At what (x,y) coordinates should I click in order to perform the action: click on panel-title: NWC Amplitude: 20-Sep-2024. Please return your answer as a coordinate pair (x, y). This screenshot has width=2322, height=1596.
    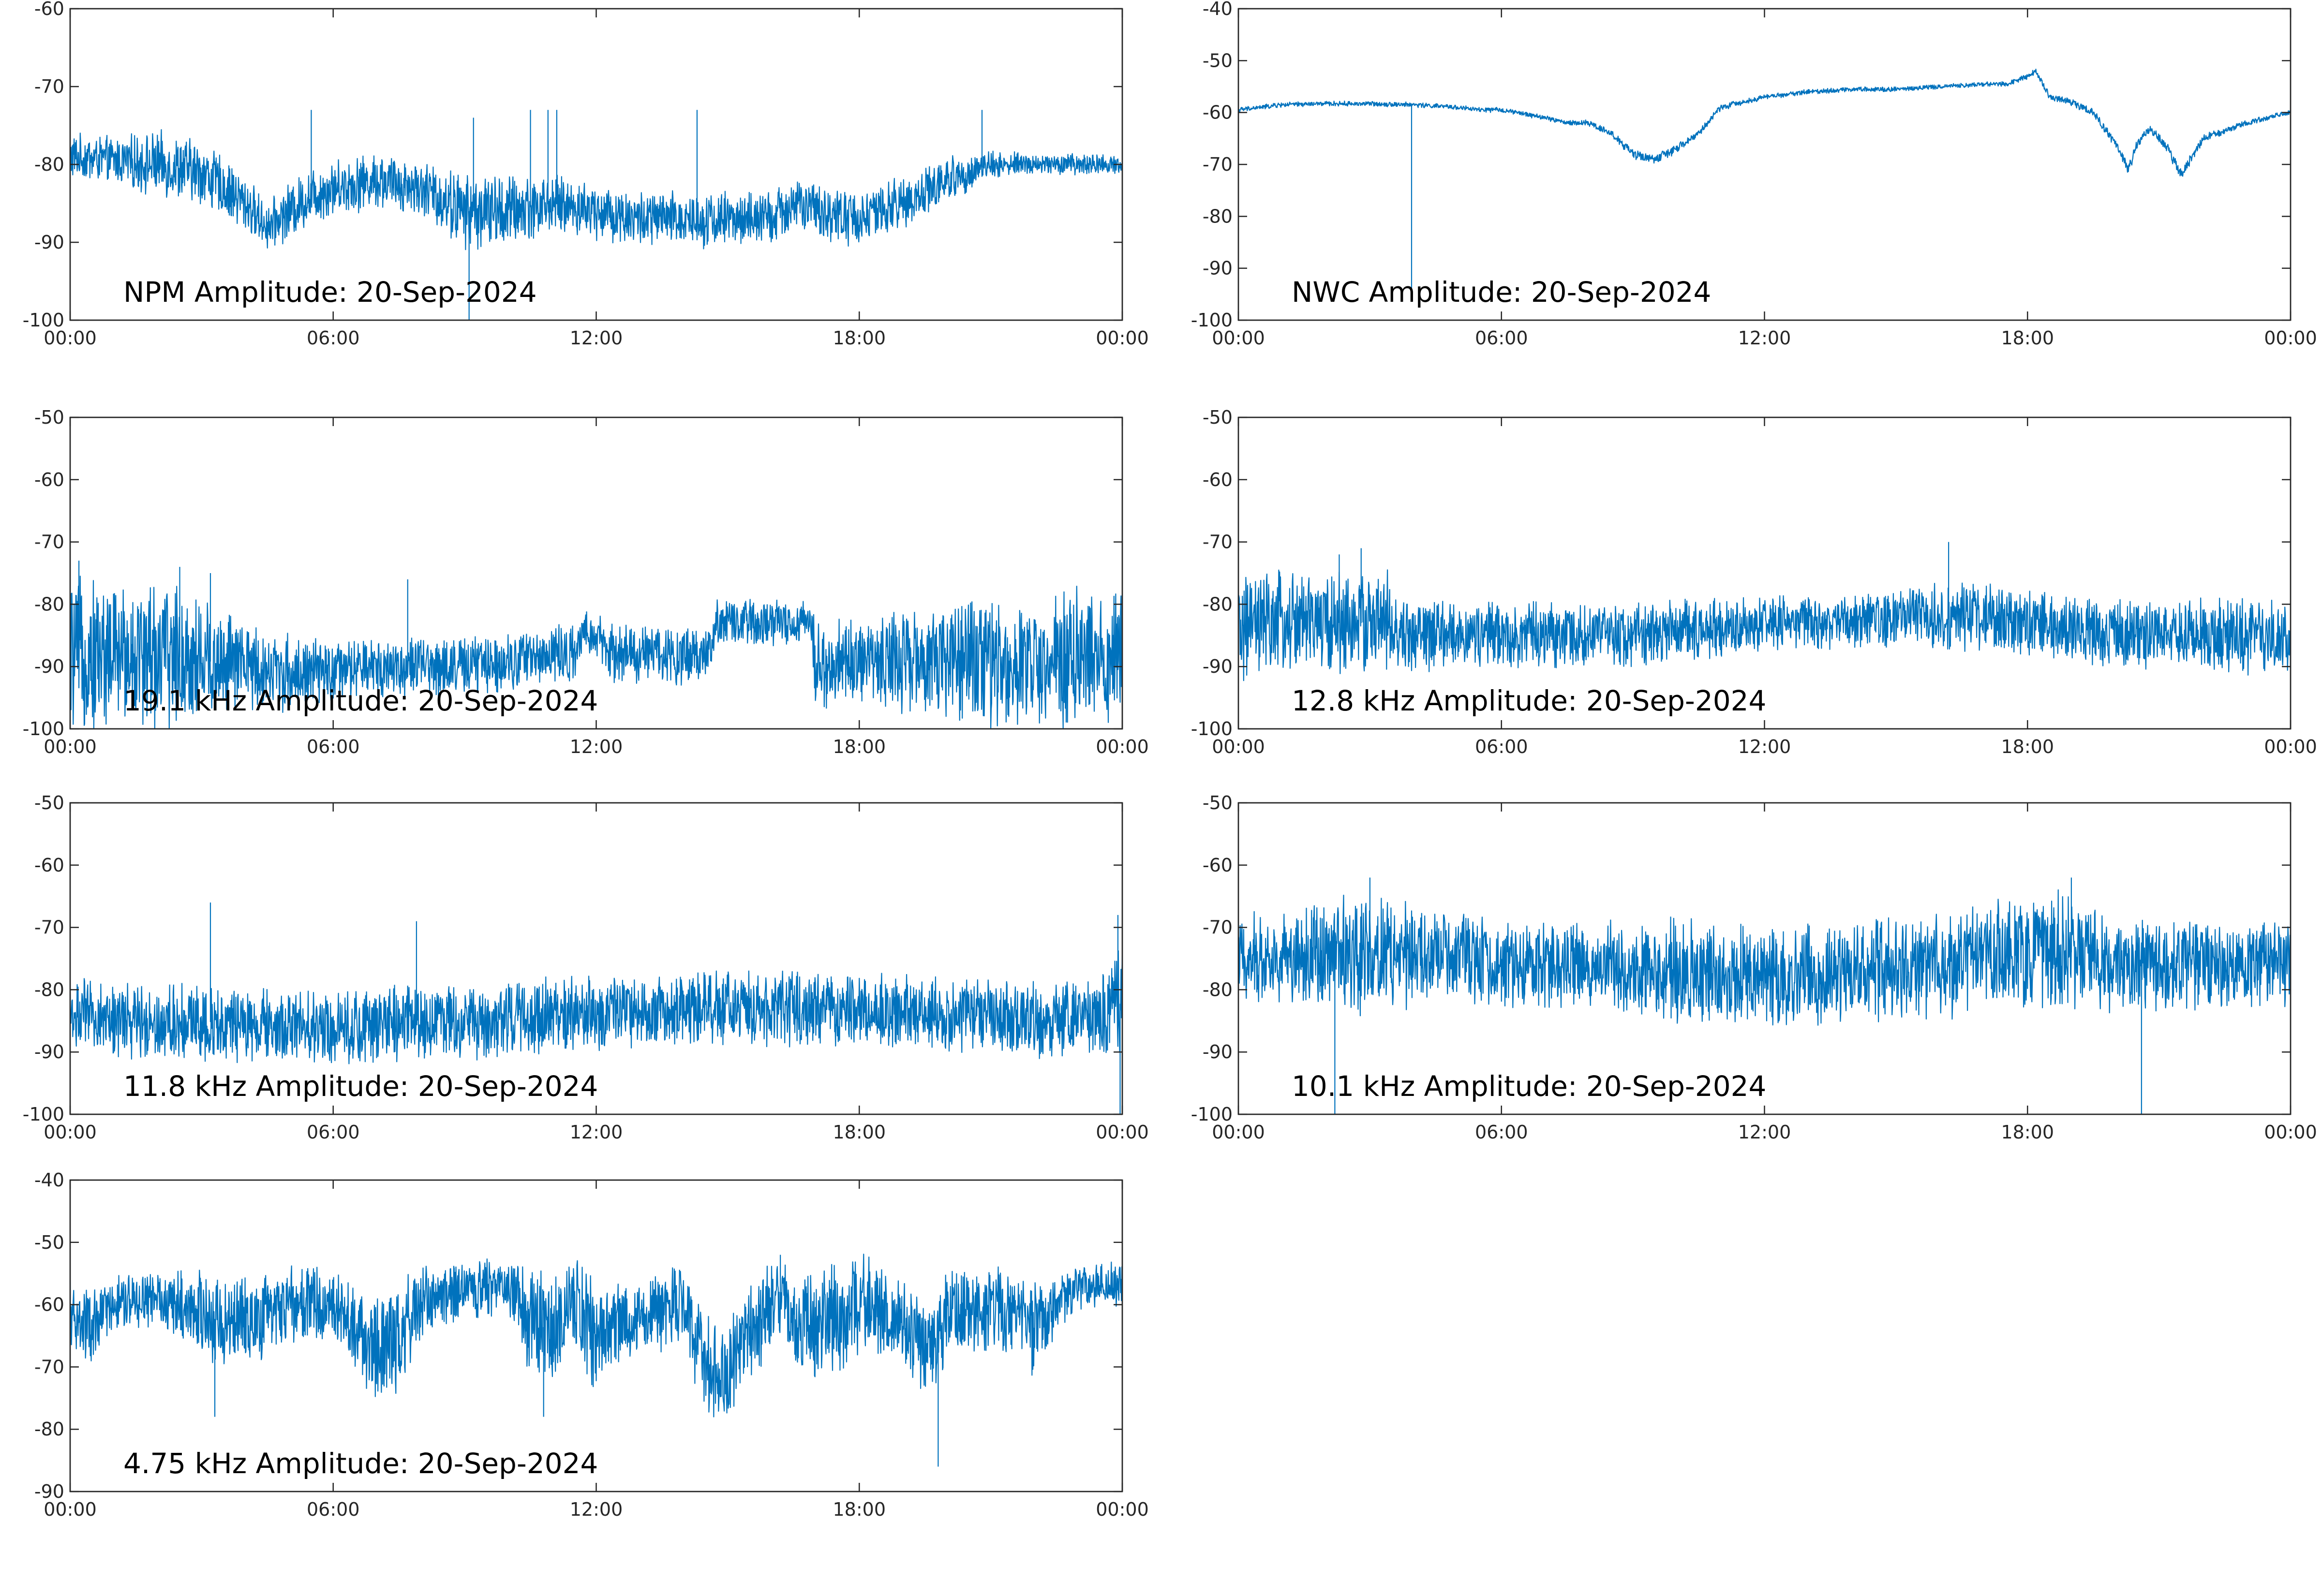
    Looking at the image, I should click on (1501, 292).